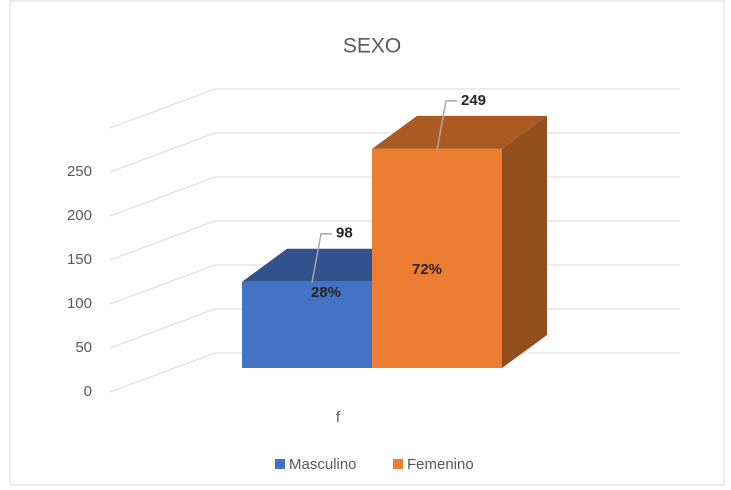 This screenshot has width=731, height=490. I want to click on value-label: 98, so click(344, 233).